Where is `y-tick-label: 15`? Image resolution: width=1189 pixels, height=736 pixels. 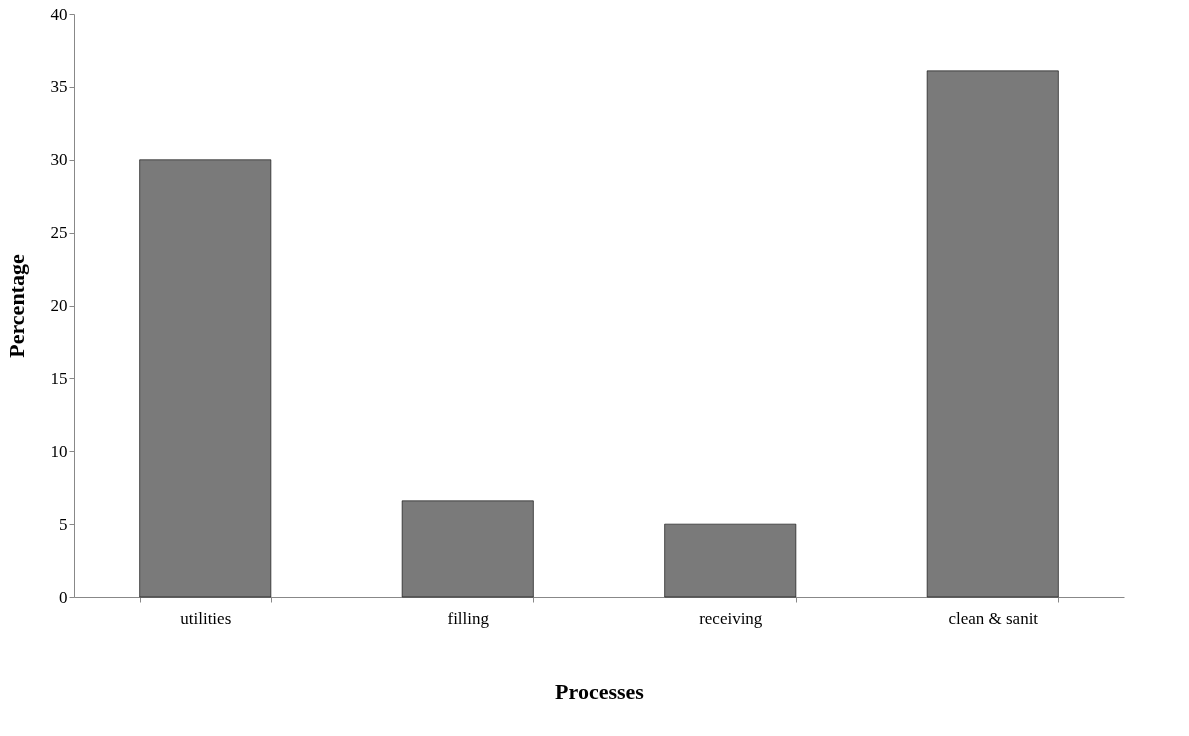
y-tick-label: 15 is located at coordinates (59, 378).